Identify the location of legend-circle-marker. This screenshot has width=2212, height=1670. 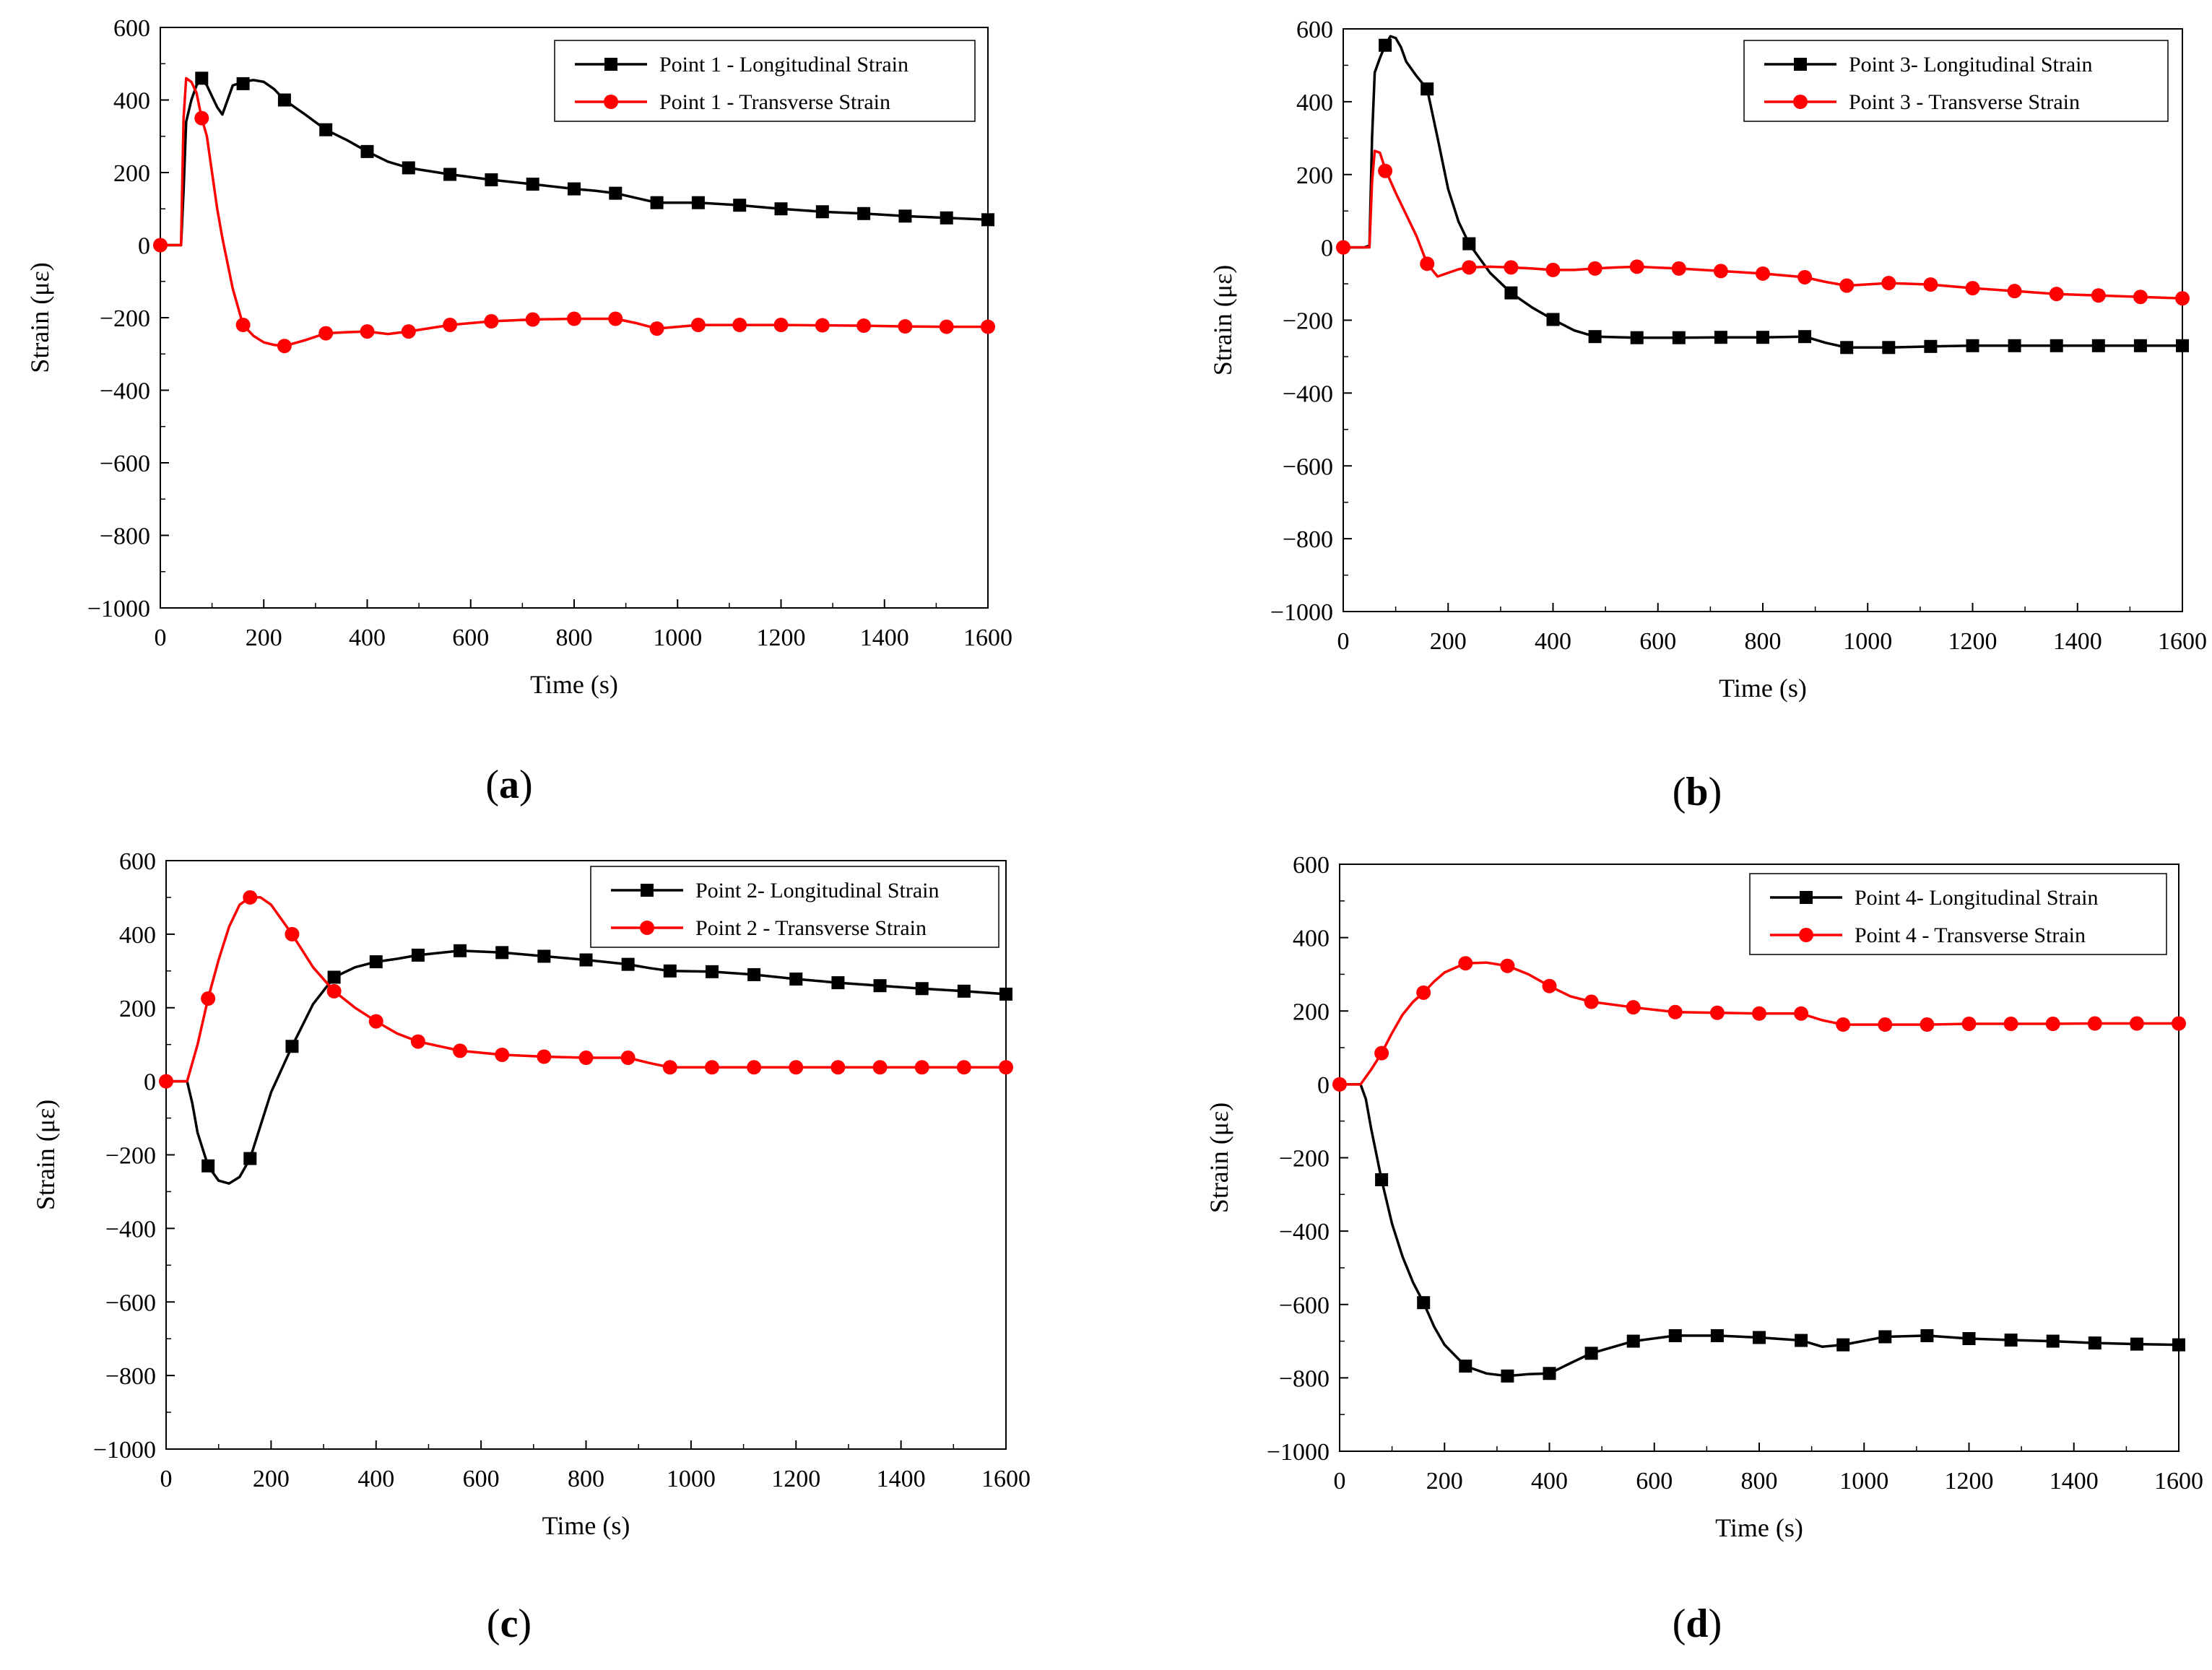
(647, 928).